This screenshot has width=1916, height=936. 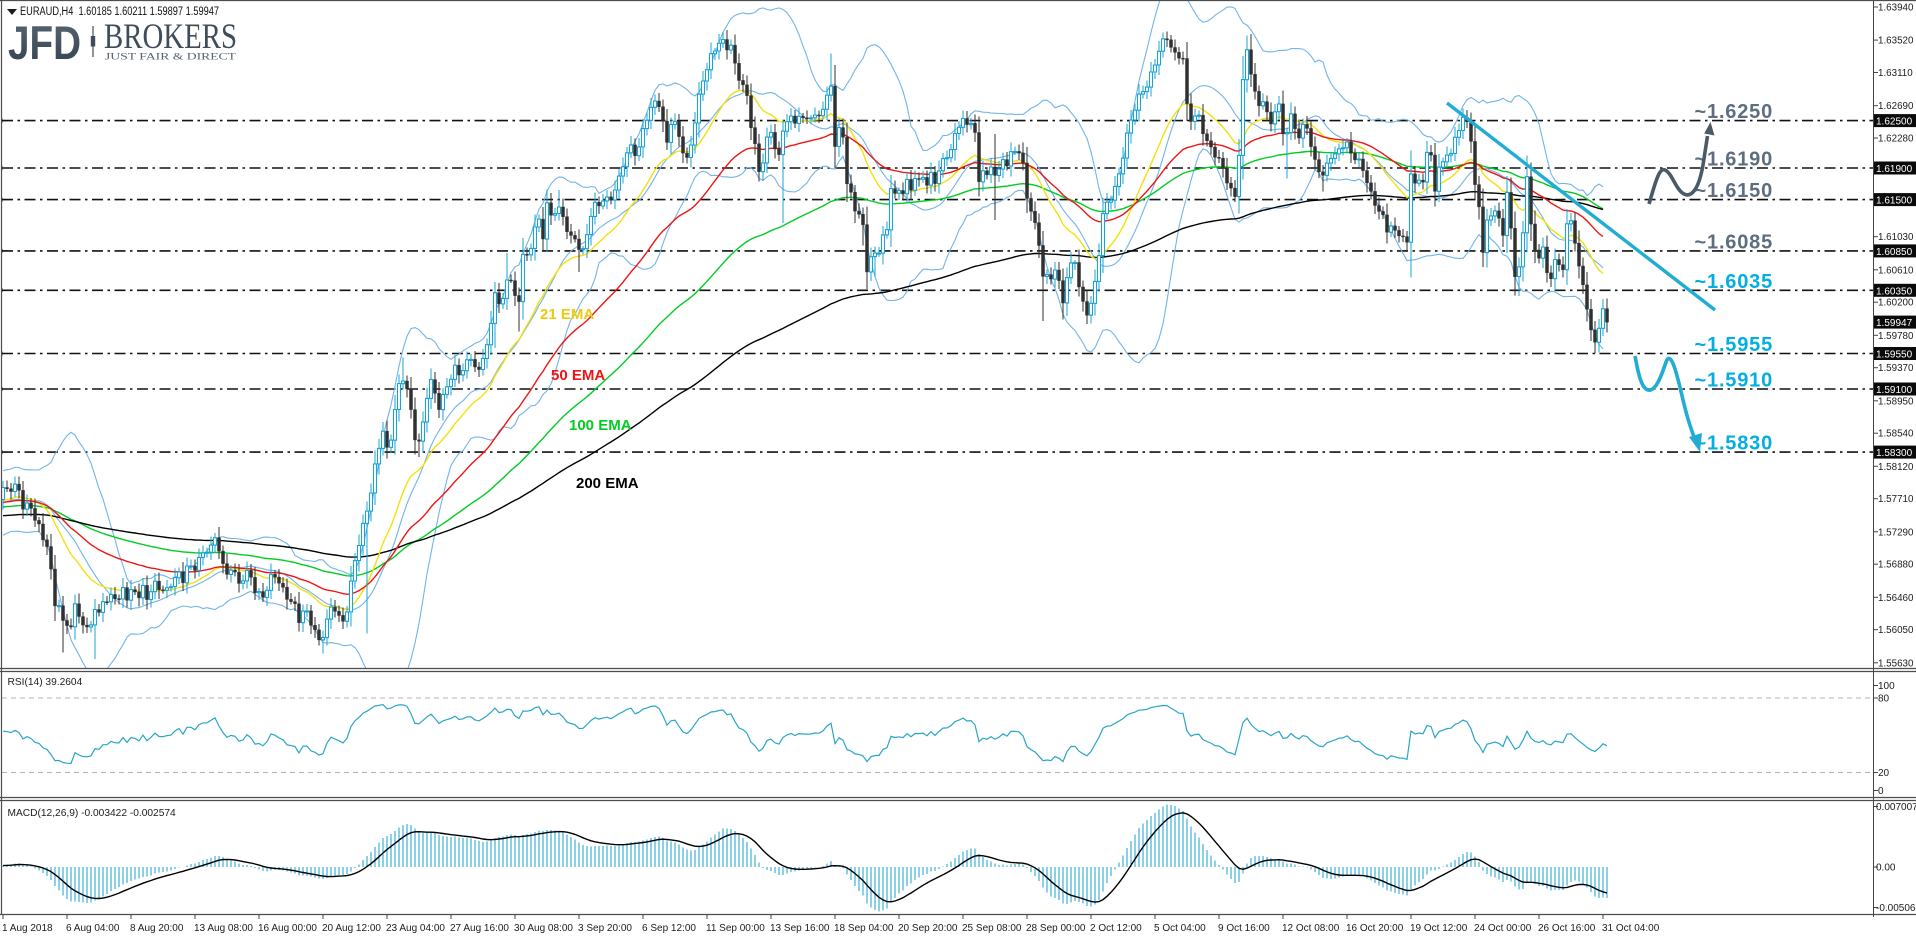 What do you see at coordinates (1734, 242) in the screenshot?
I see `svg-text: ~1.6085` at bounding box center [1734, 242].